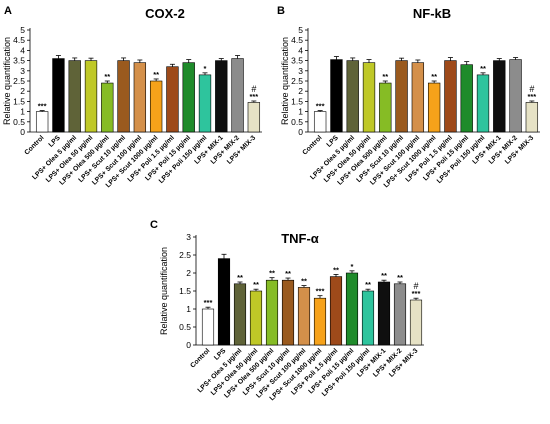 Image resolution: width=550 pixels, height=424 pixels. Describe the element at coordinates (281, 11) in the screenshot. I see `panel-b-letter: B` at that location.